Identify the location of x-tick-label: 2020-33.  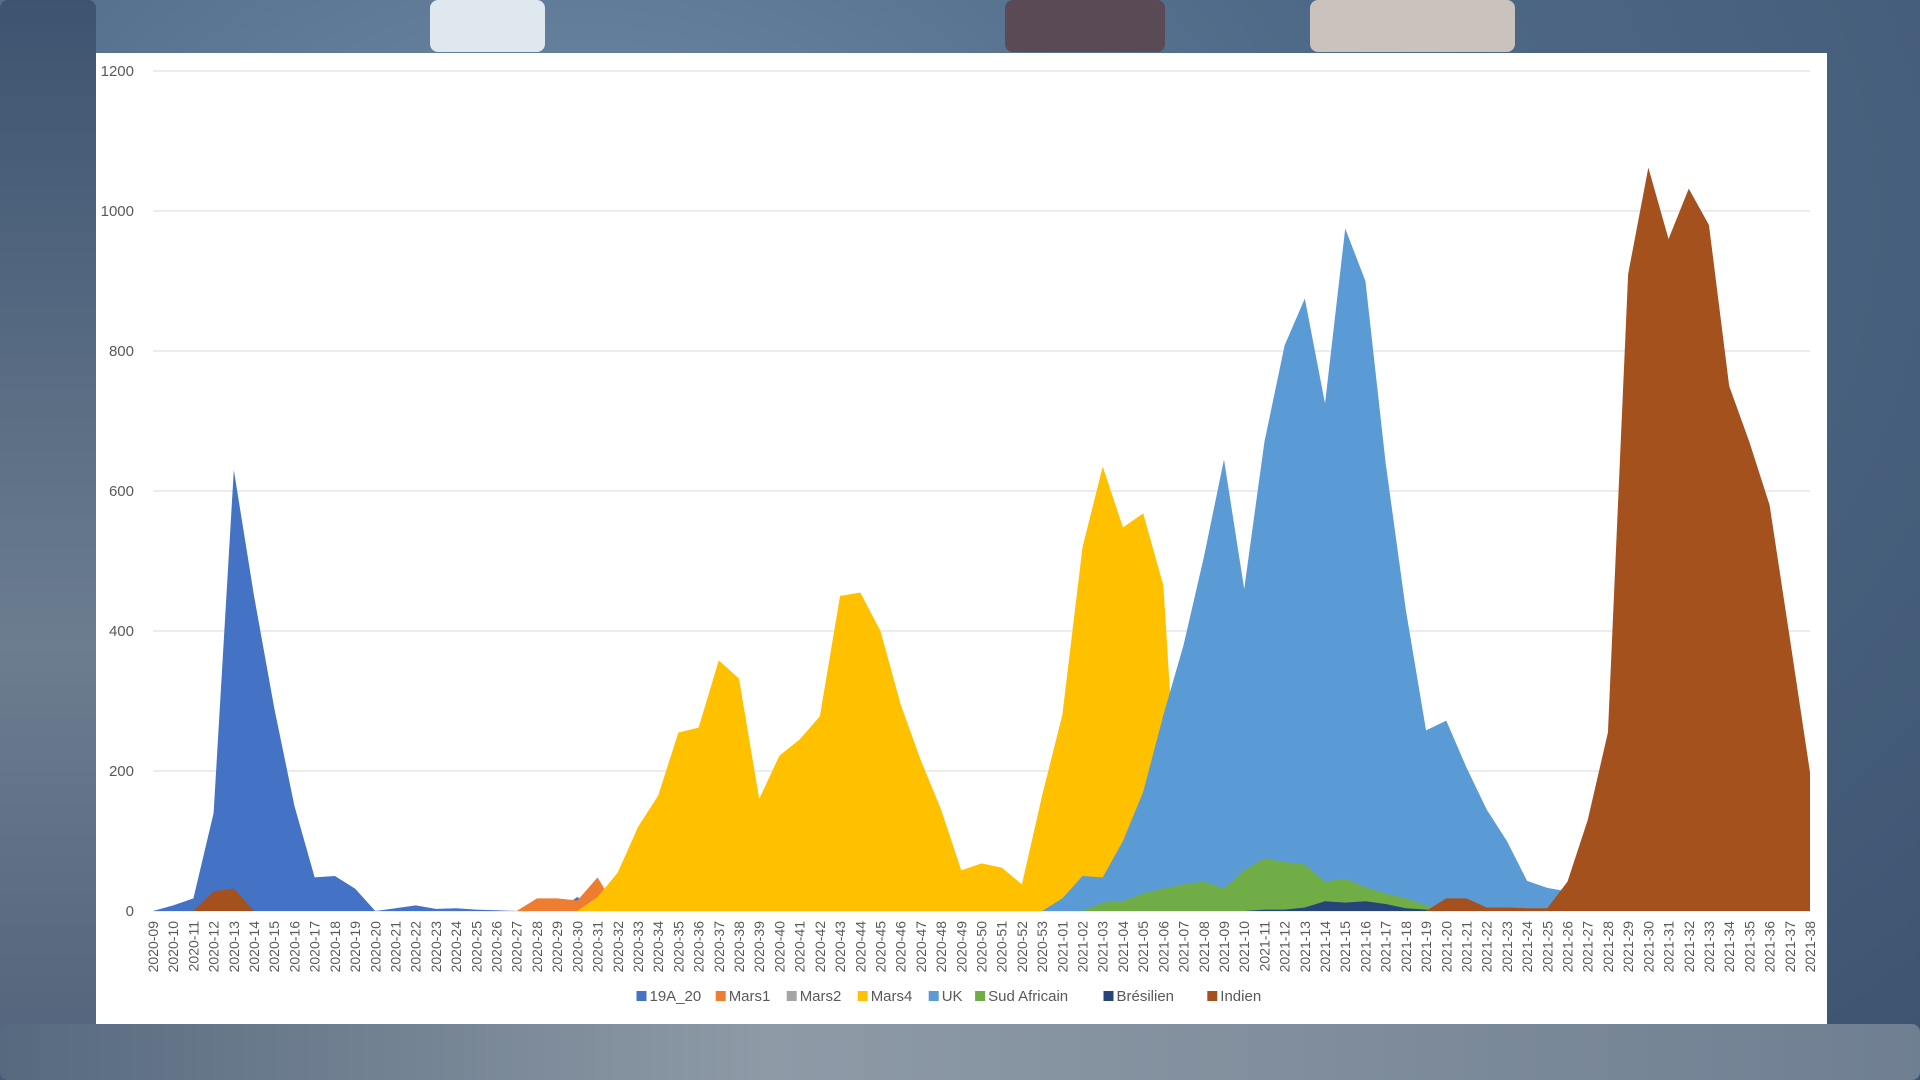
(638, 947).